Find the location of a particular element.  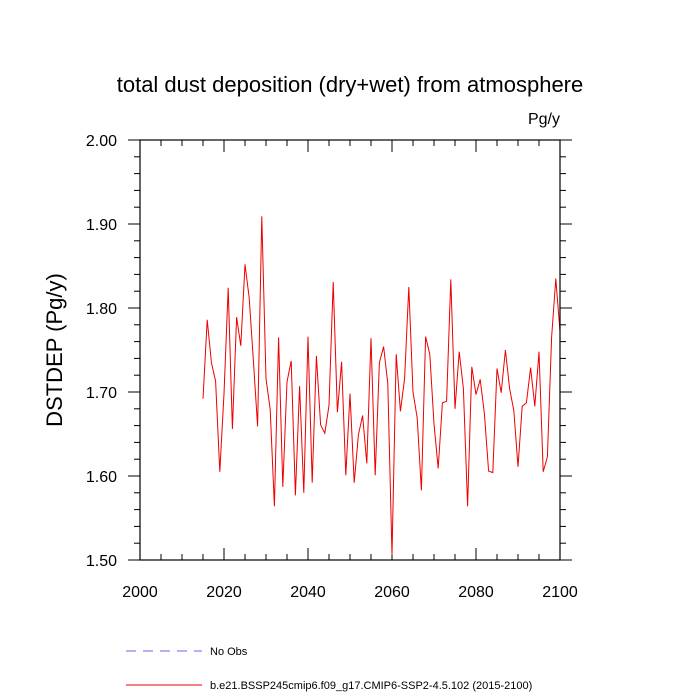

units-label: Pg/y is located at coordinates (544, 119).